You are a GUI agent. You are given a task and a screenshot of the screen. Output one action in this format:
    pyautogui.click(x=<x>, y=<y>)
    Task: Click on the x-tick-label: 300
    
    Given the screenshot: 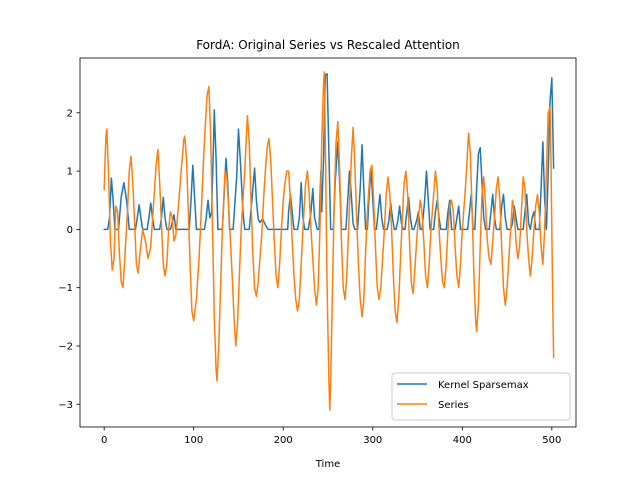 What is the action you would take?
    pyautogui.click(x=372, y=440)
    